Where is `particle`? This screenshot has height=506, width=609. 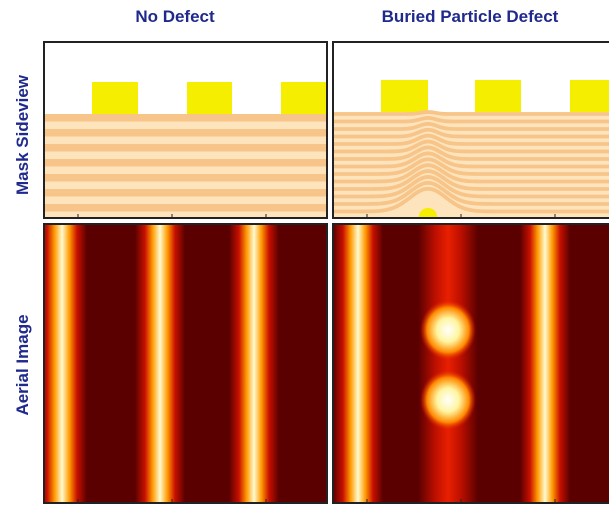
particle is located at coordinates (428, 213).